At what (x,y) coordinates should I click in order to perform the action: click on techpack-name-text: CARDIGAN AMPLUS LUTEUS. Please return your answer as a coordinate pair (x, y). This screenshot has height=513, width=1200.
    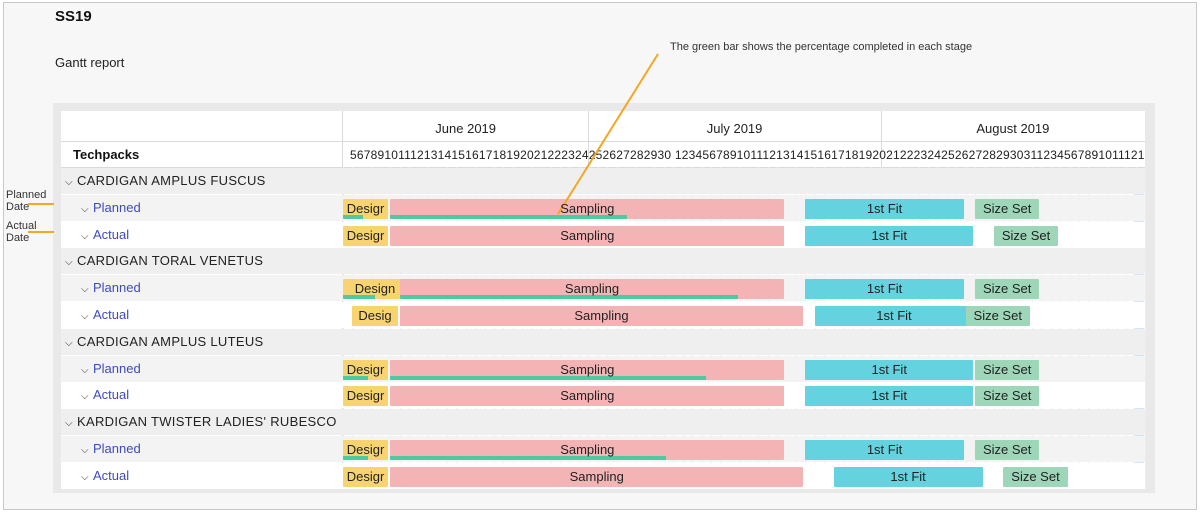
    Looking at the image, I should click on (170, 341).